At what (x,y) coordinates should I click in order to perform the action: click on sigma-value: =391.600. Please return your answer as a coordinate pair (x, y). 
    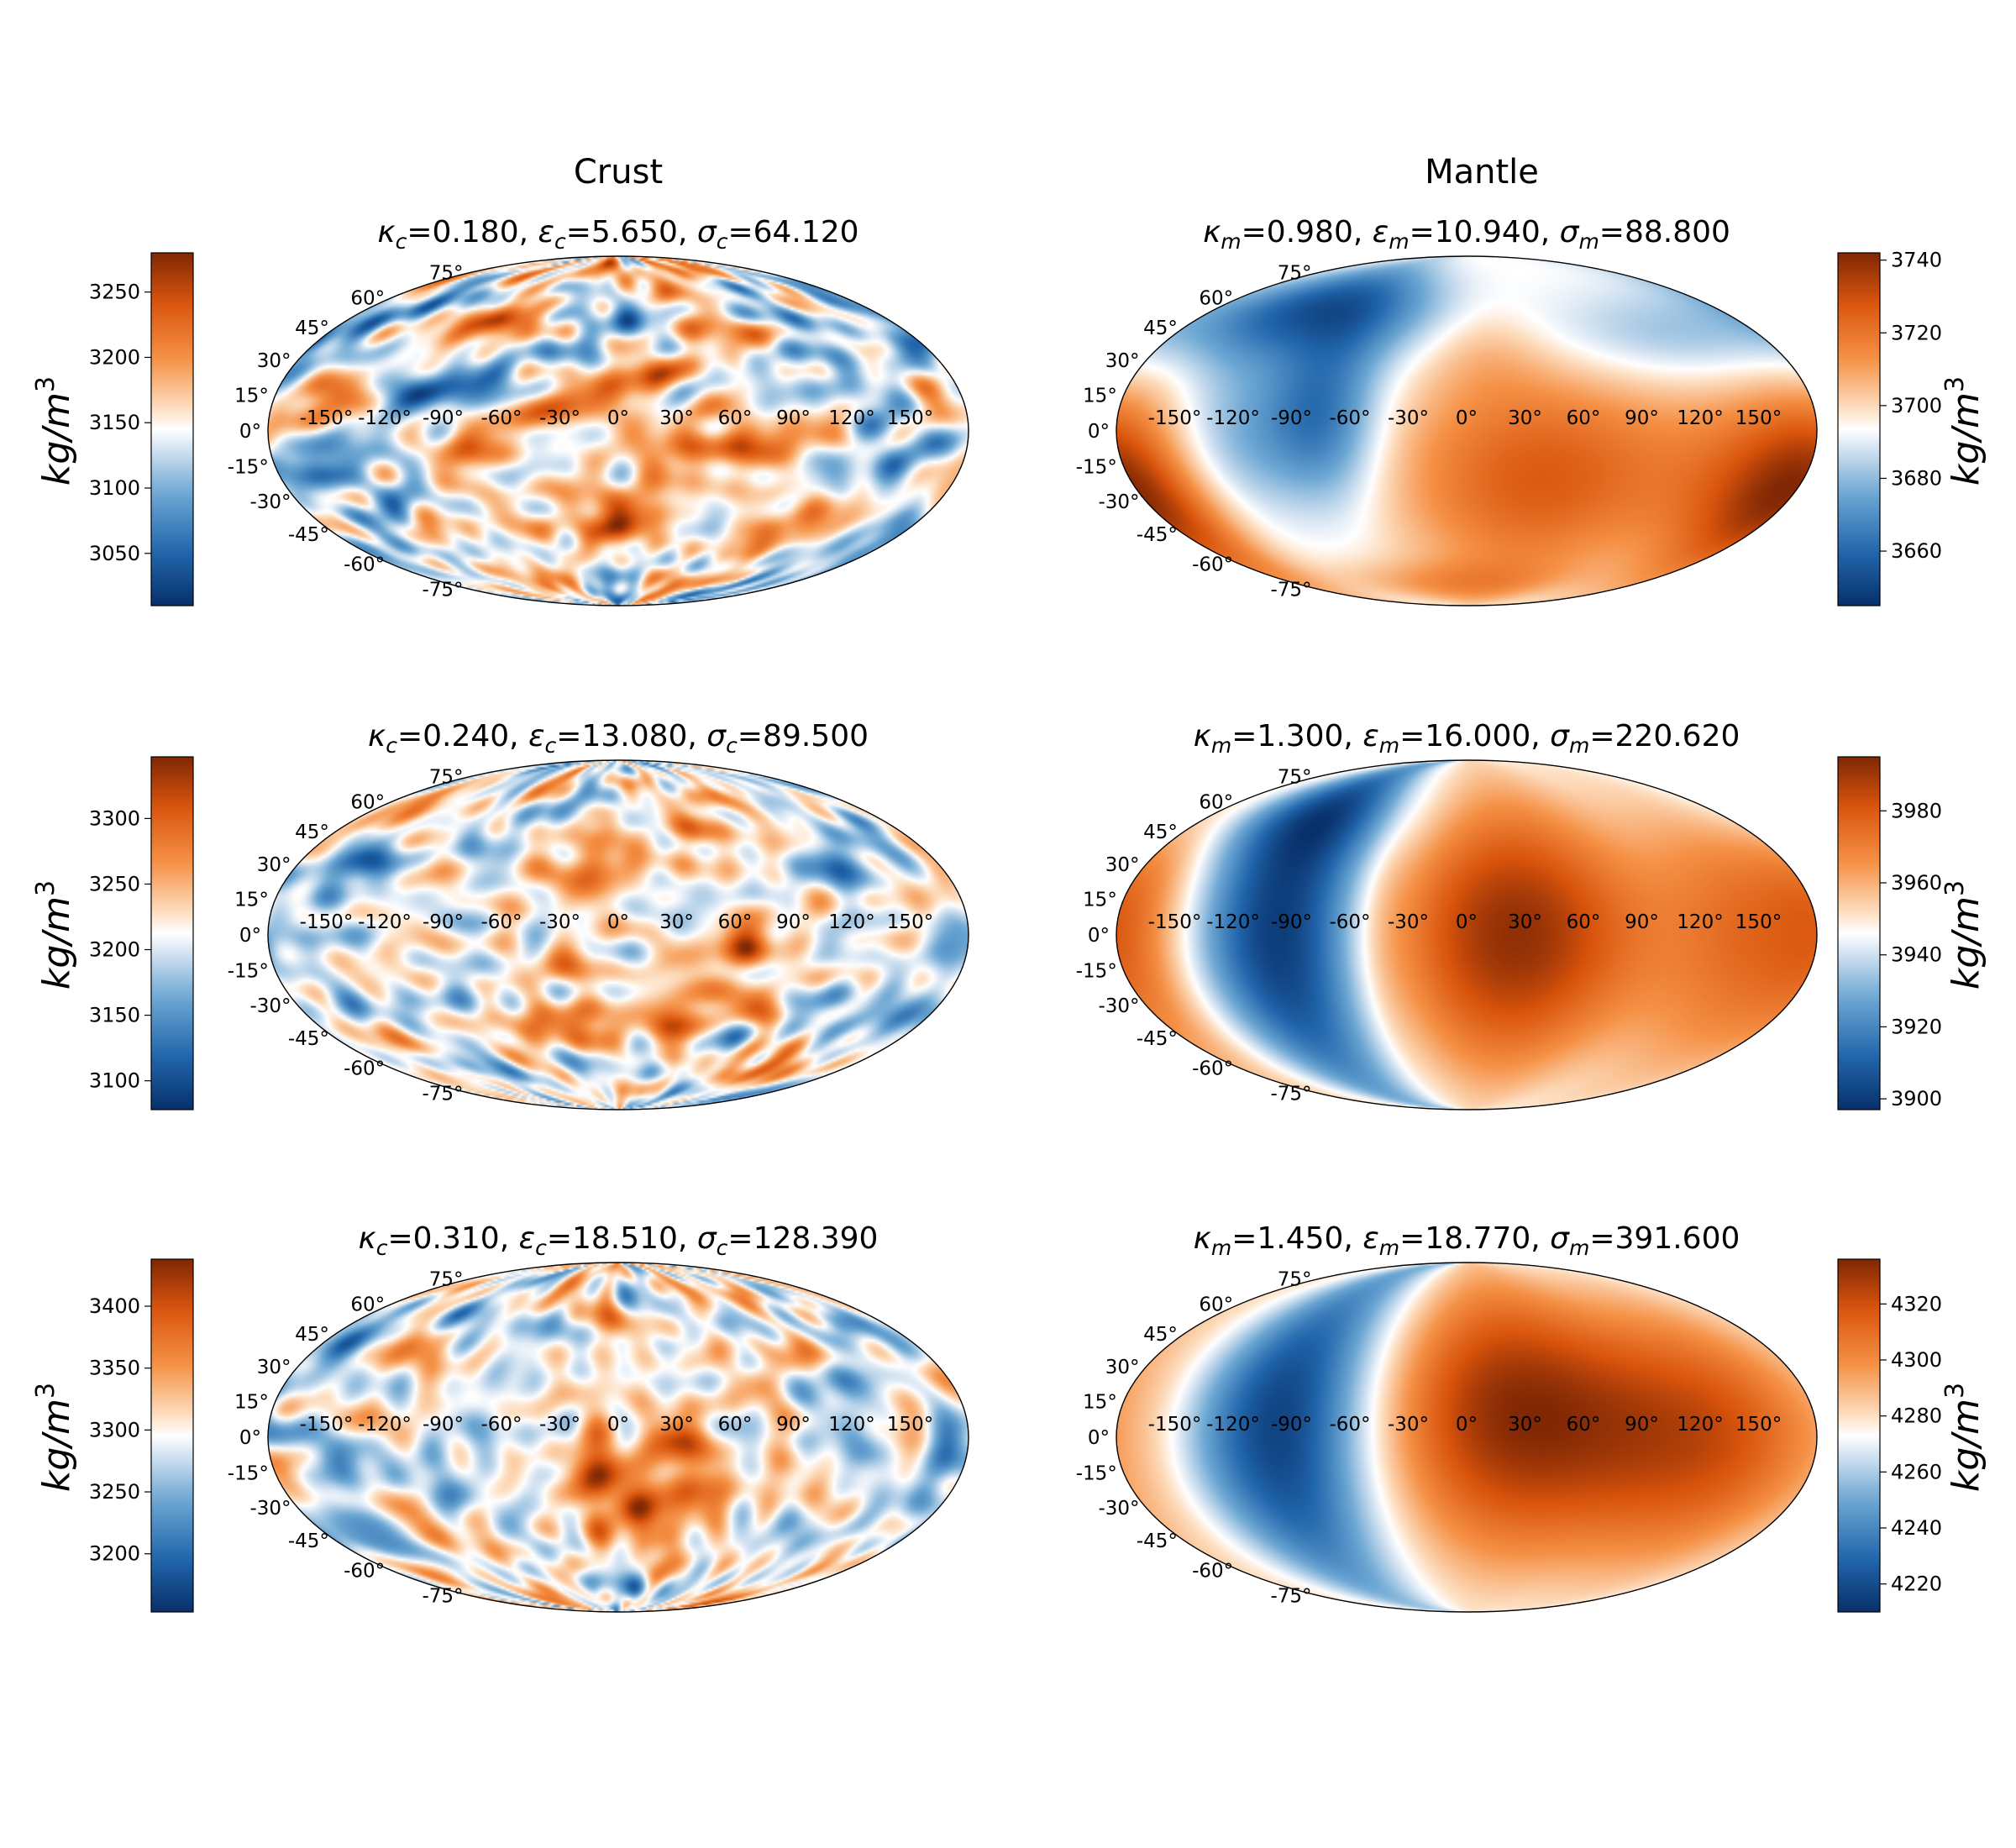
    Looking at the image, I should click on (1664, 1238).